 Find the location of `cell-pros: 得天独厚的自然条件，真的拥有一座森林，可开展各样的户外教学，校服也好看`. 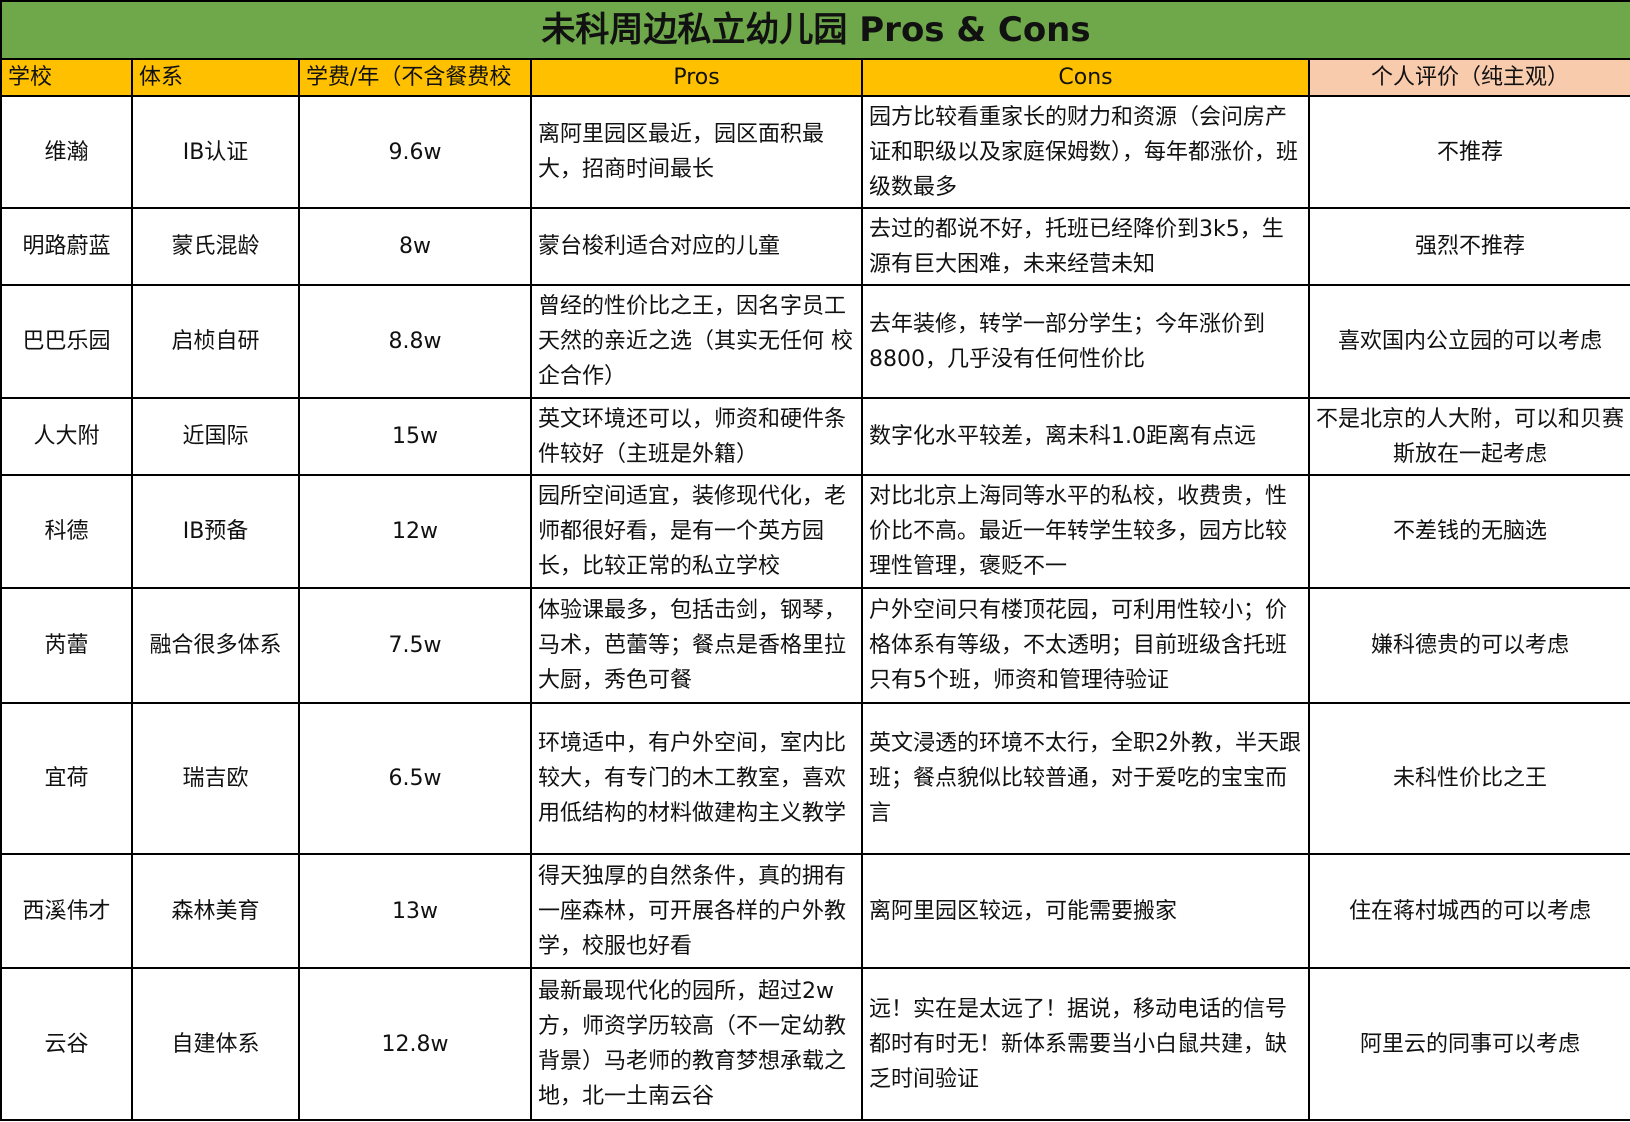

cell-pros: 得天独厚的自然条件，真的拥有一座森林，可开展各样的户外教学，校服也好看 is located at coordinates (696, 911).